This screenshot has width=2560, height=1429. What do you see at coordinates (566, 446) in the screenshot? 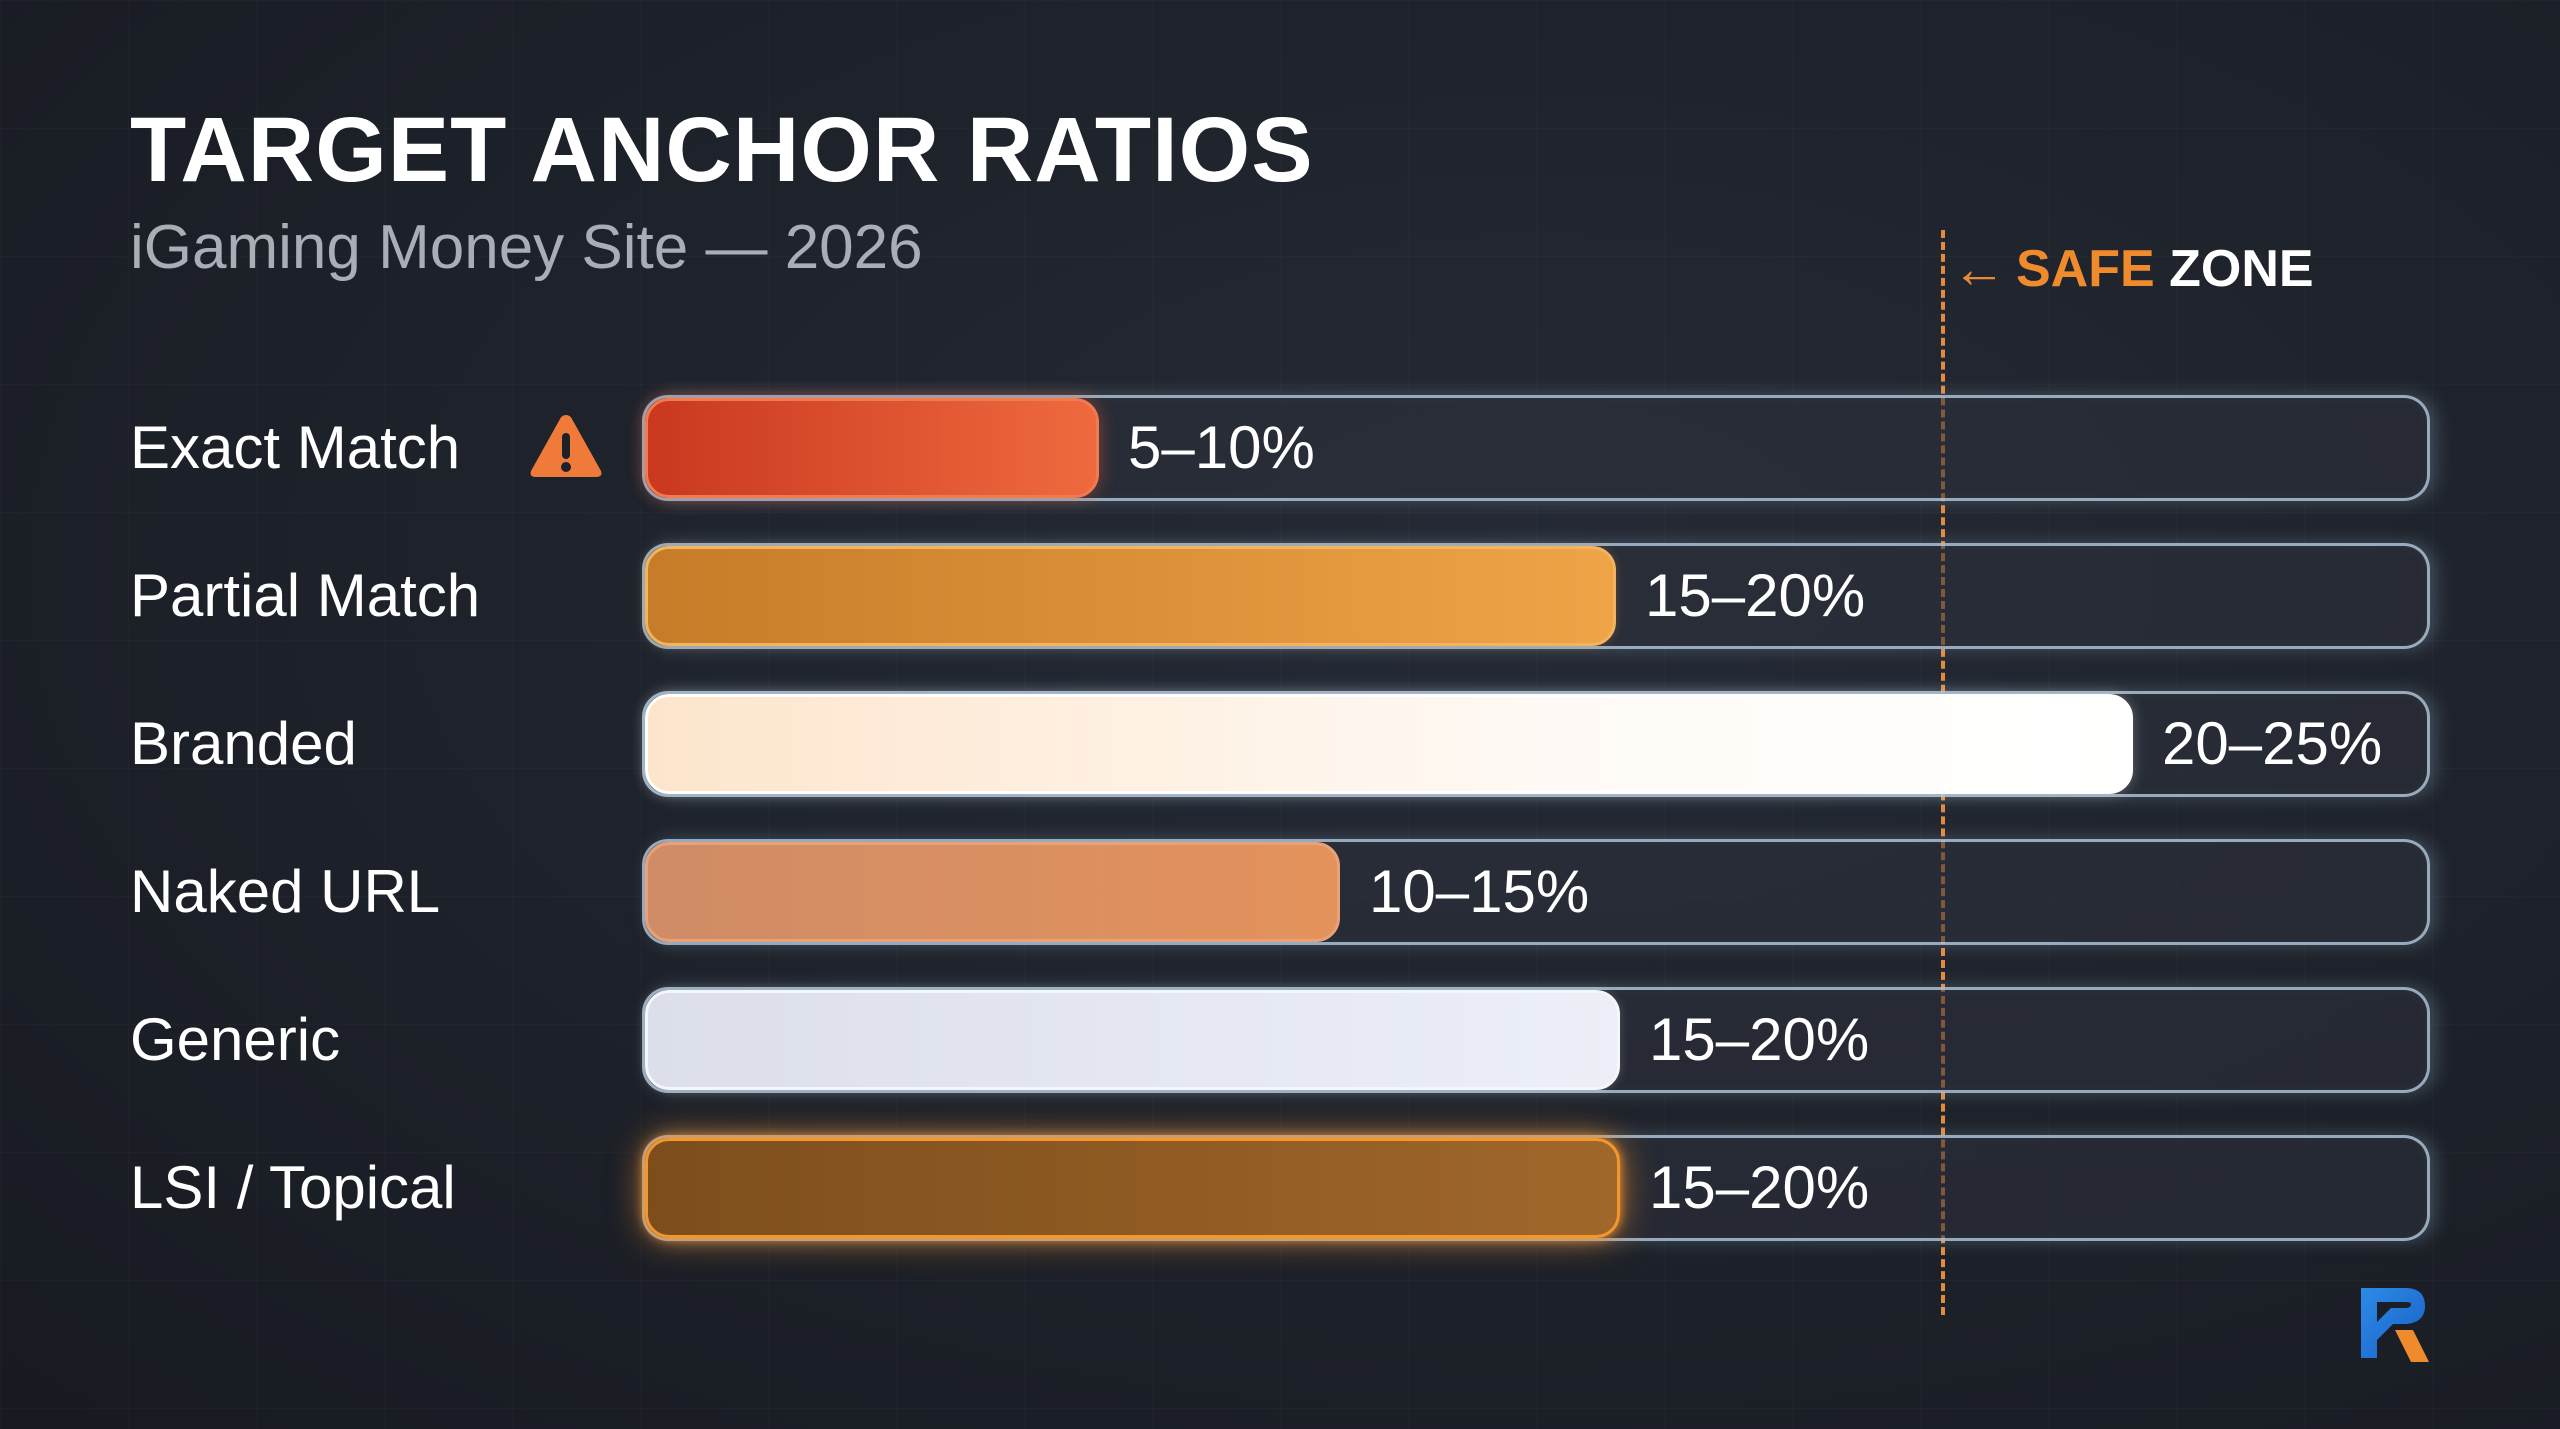
I see `warning-triangle-icon` at bounding box center [566, 446].